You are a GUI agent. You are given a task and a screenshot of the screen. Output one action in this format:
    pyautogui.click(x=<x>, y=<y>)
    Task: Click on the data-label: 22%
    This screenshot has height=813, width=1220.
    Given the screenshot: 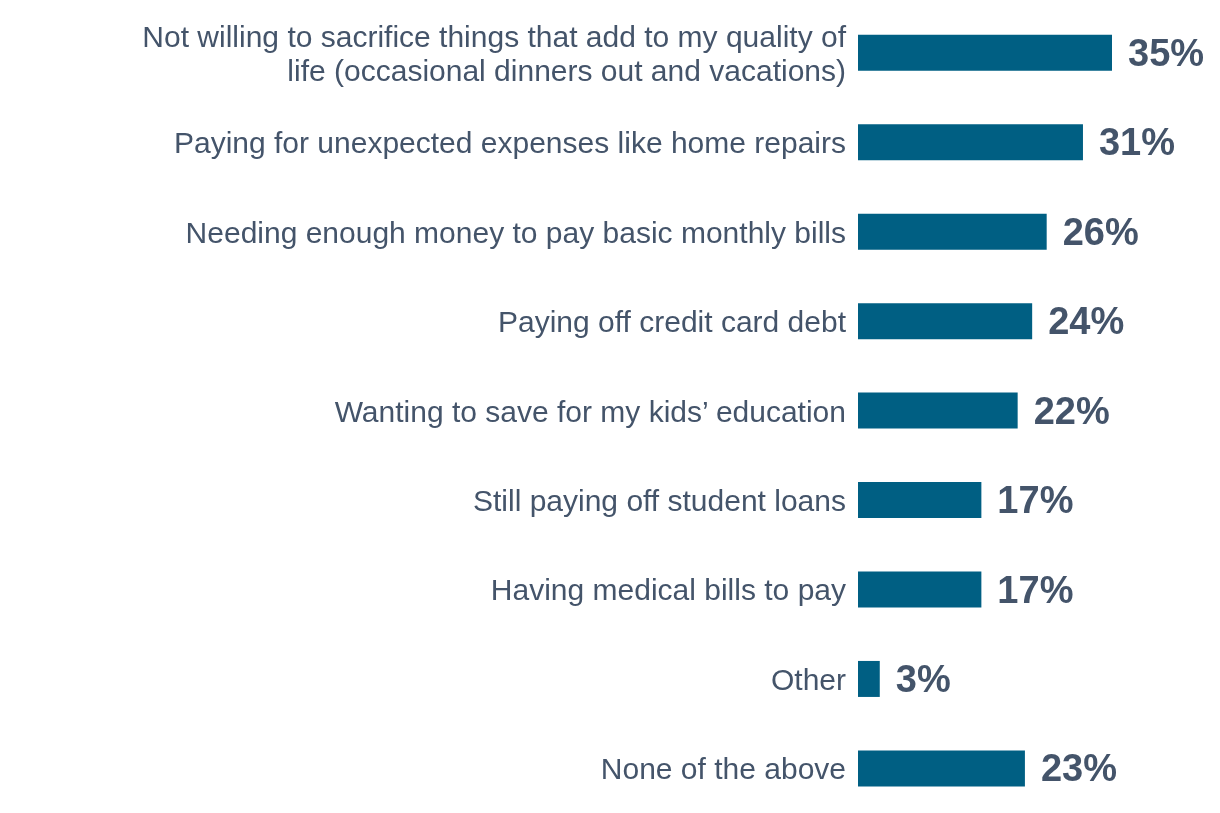 What is the action you would take?
    pyautogui.click(x=1071, y=410)
    